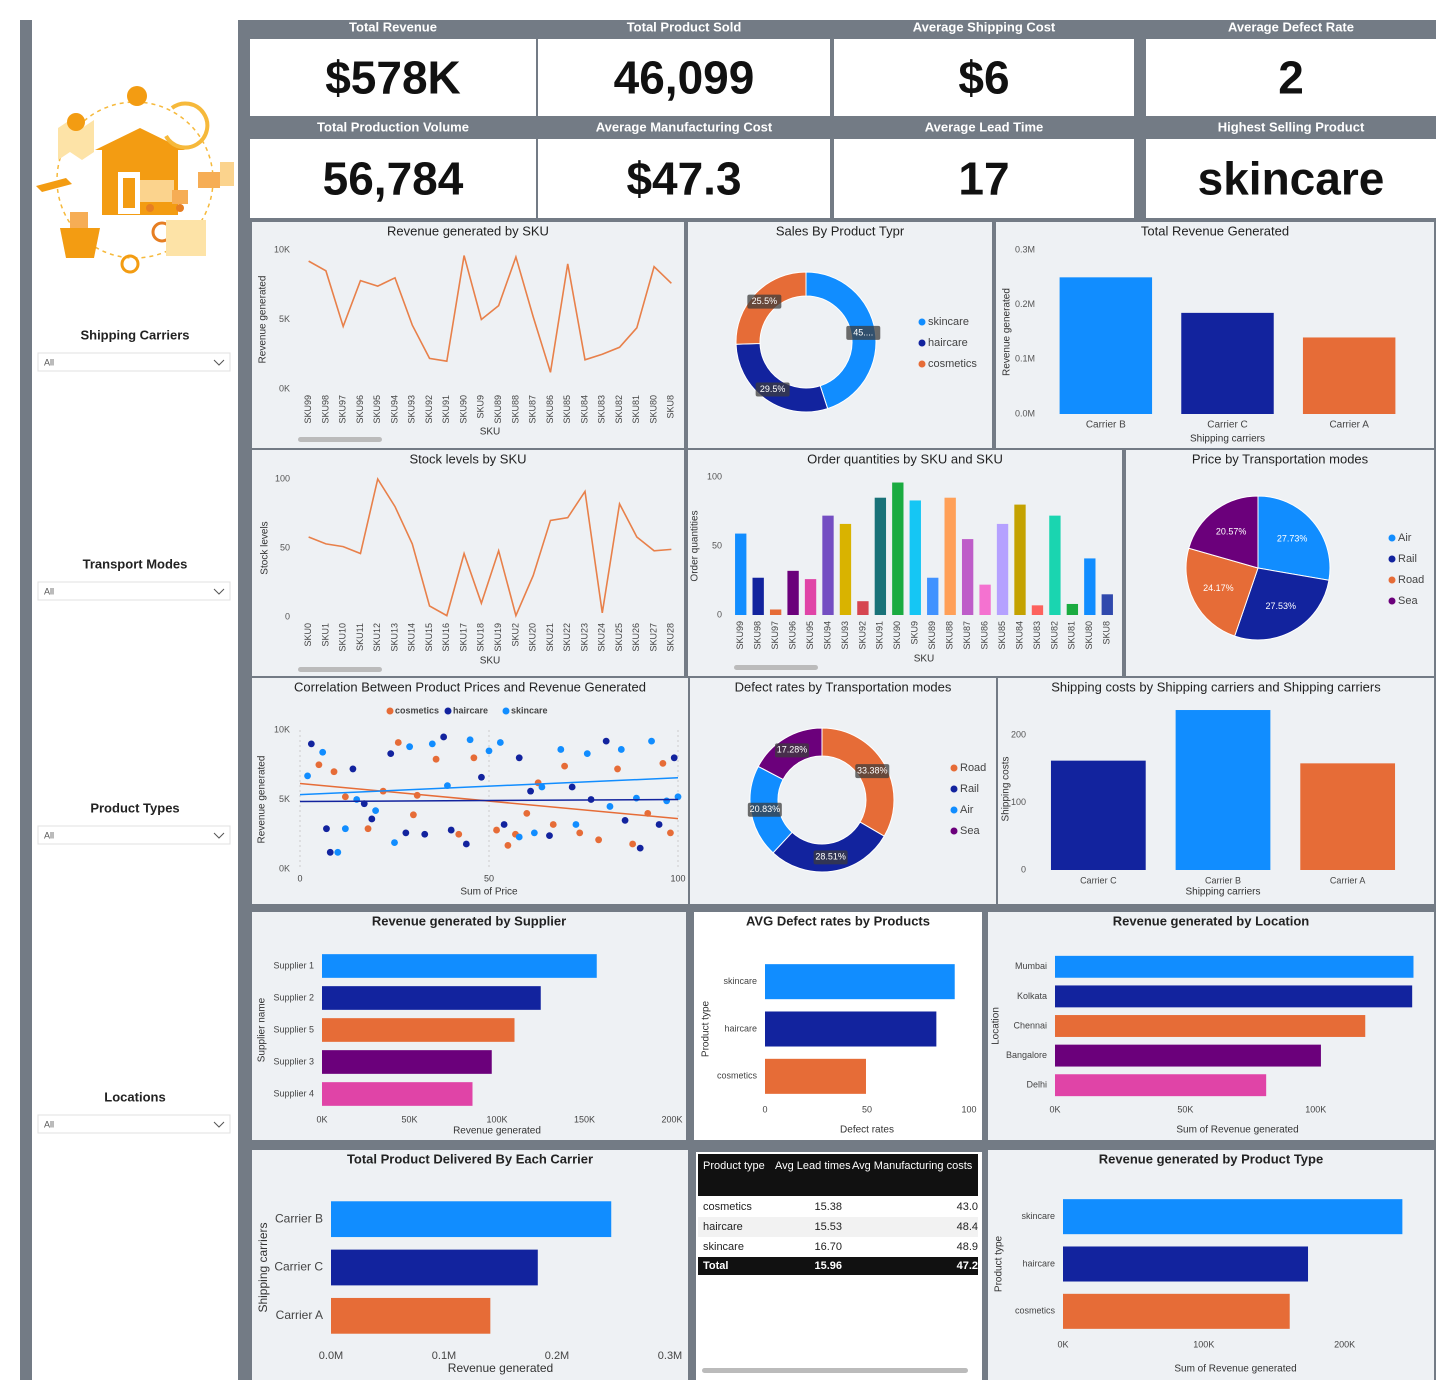  What do you see at coordinates (360, 409) in the screenshot?
I see `x-tick-label: SKU96` at bounding box center [360, 409].